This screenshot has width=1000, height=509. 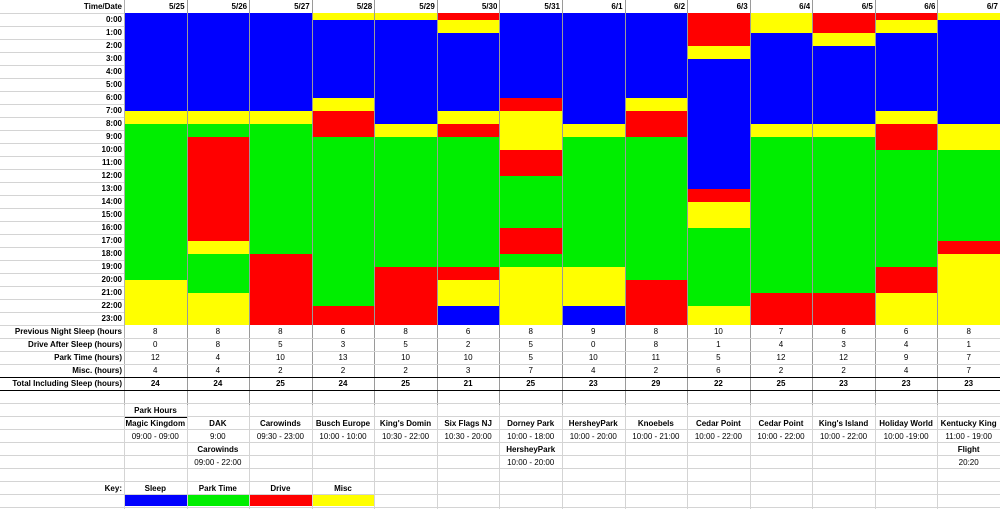 What do you see at coordinates (155, 423) in the screenshot?
I see `park-name: Magic Kingdom` at bounding box center [155, 423].